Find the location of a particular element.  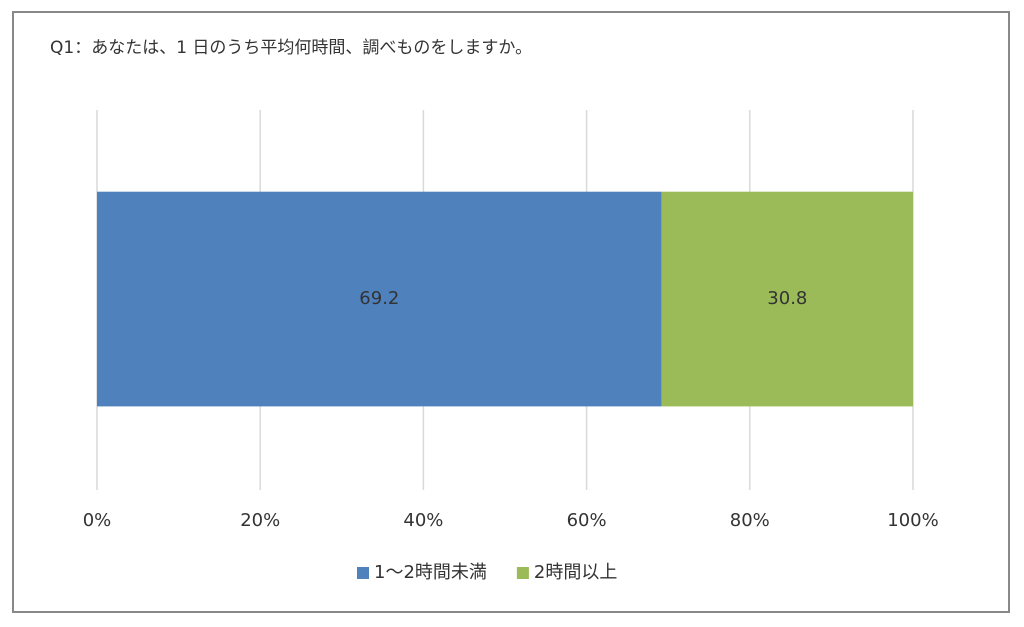

x-tick-label: 0% is located at coordinates (97, 520).